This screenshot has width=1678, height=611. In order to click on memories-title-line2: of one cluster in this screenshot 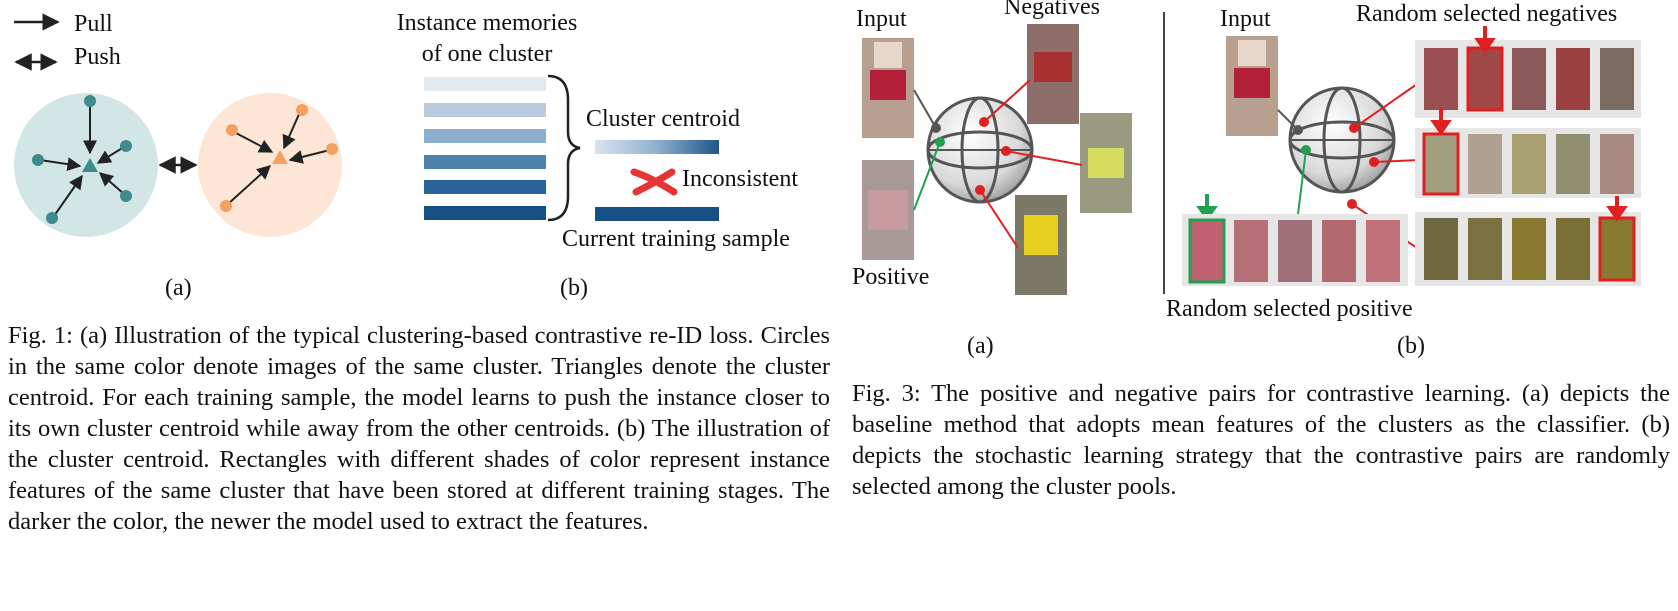, I will do `click(487, 54)`.